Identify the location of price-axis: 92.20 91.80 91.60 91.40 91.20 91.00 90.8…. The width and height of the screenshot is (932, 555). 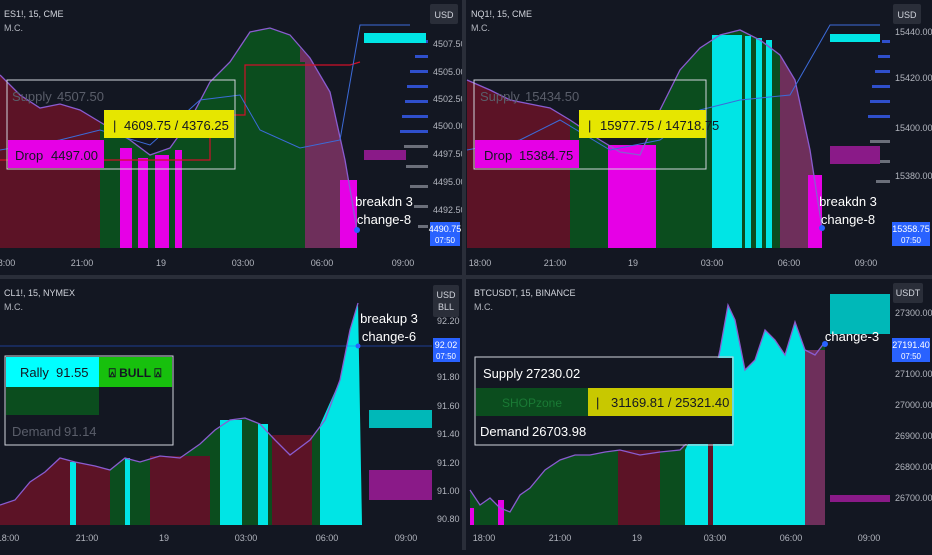
(448, 420).